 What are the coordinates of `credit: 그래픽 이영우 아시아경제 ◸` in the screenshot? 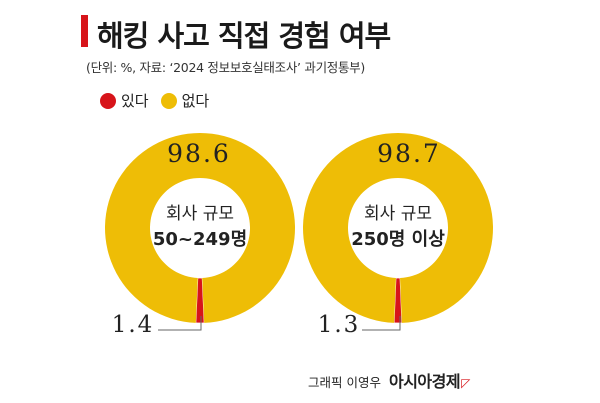 It's located at (389, 380).